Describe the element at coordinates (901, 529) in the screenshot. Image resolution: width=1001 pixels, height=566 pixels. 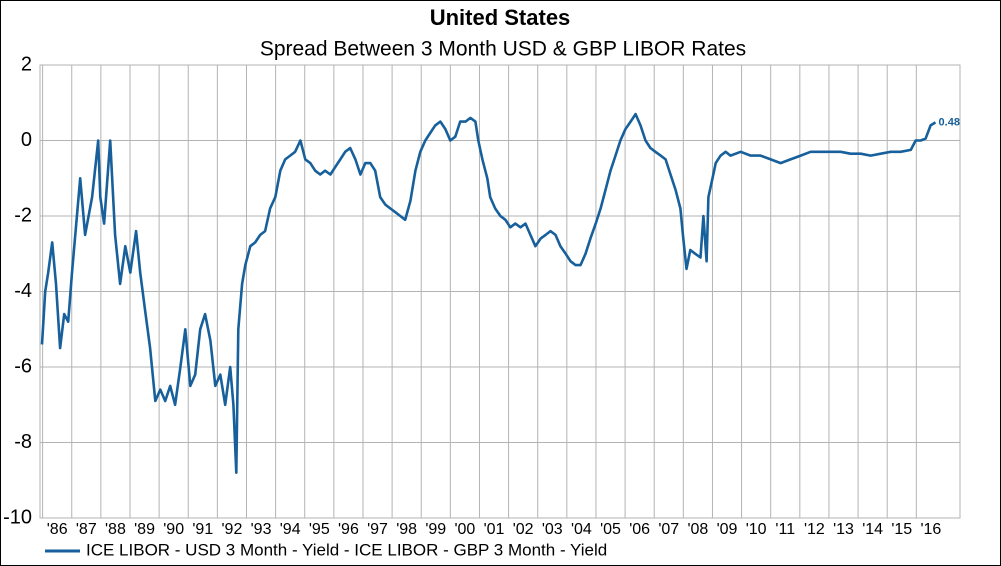
I see `x-tick-label: '15` at that location.